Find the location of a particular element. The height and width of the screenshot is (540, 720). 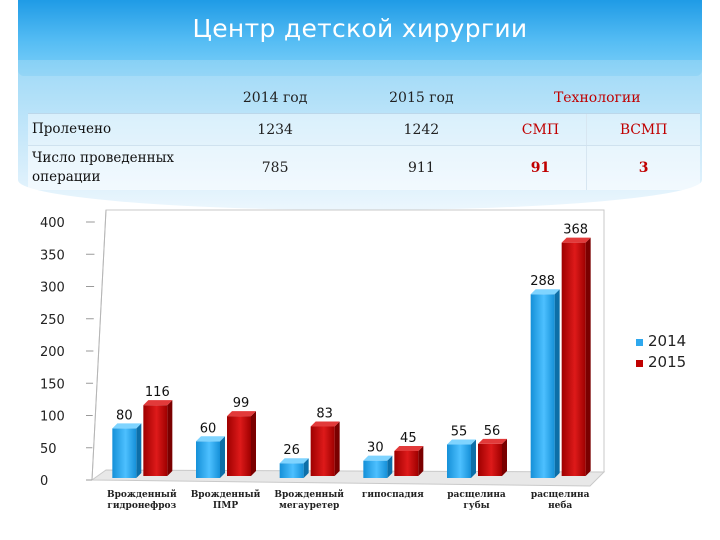

table-header-row: 2014 год 2015 год Технологии is located at coordinates (364, 98).